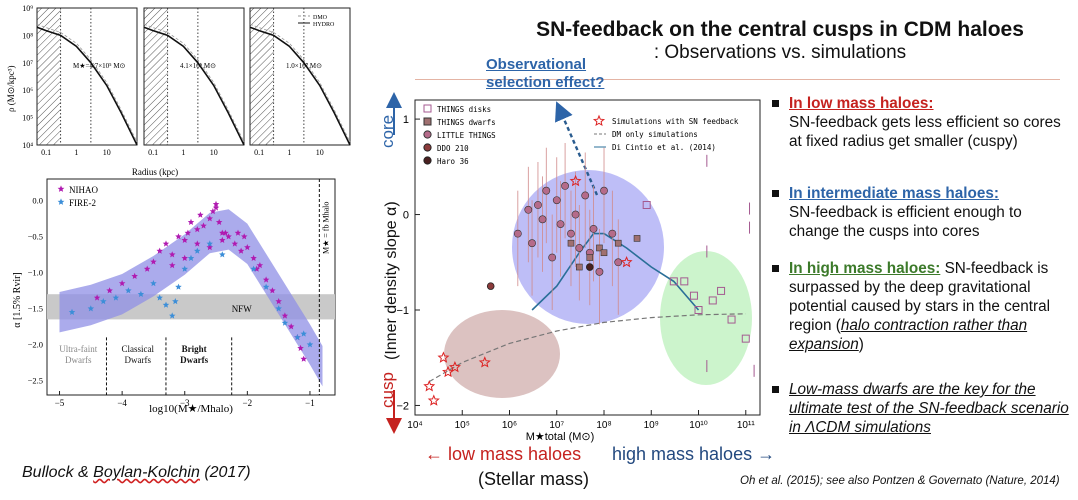 The height and width of the screenshot is (500, 1078). I want to click on density-x-tick: 0.1, so click(259, 152).